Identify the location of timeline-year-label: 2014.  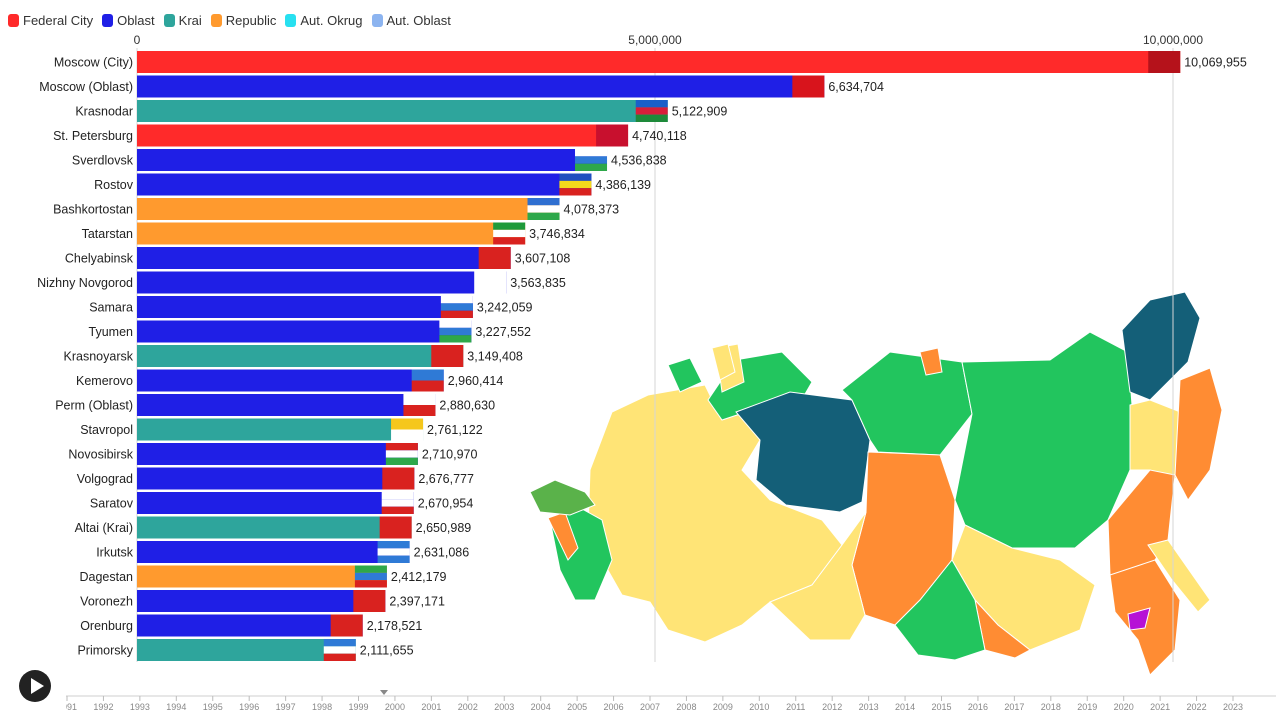
(905, 707).